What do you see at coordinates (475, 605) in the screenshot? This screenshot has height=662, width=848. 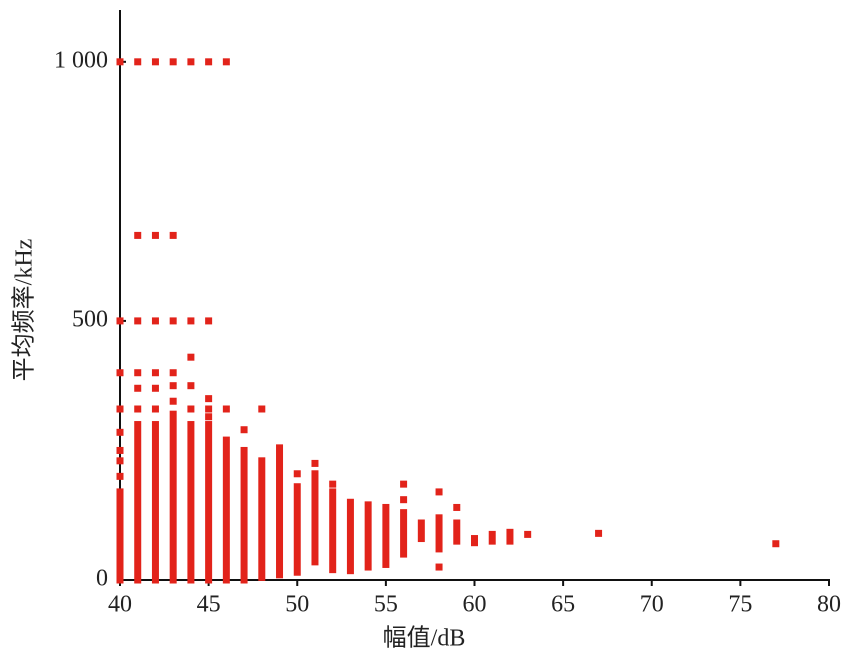 I see `x-tick-label: 60` at bounding box center [475, 605].